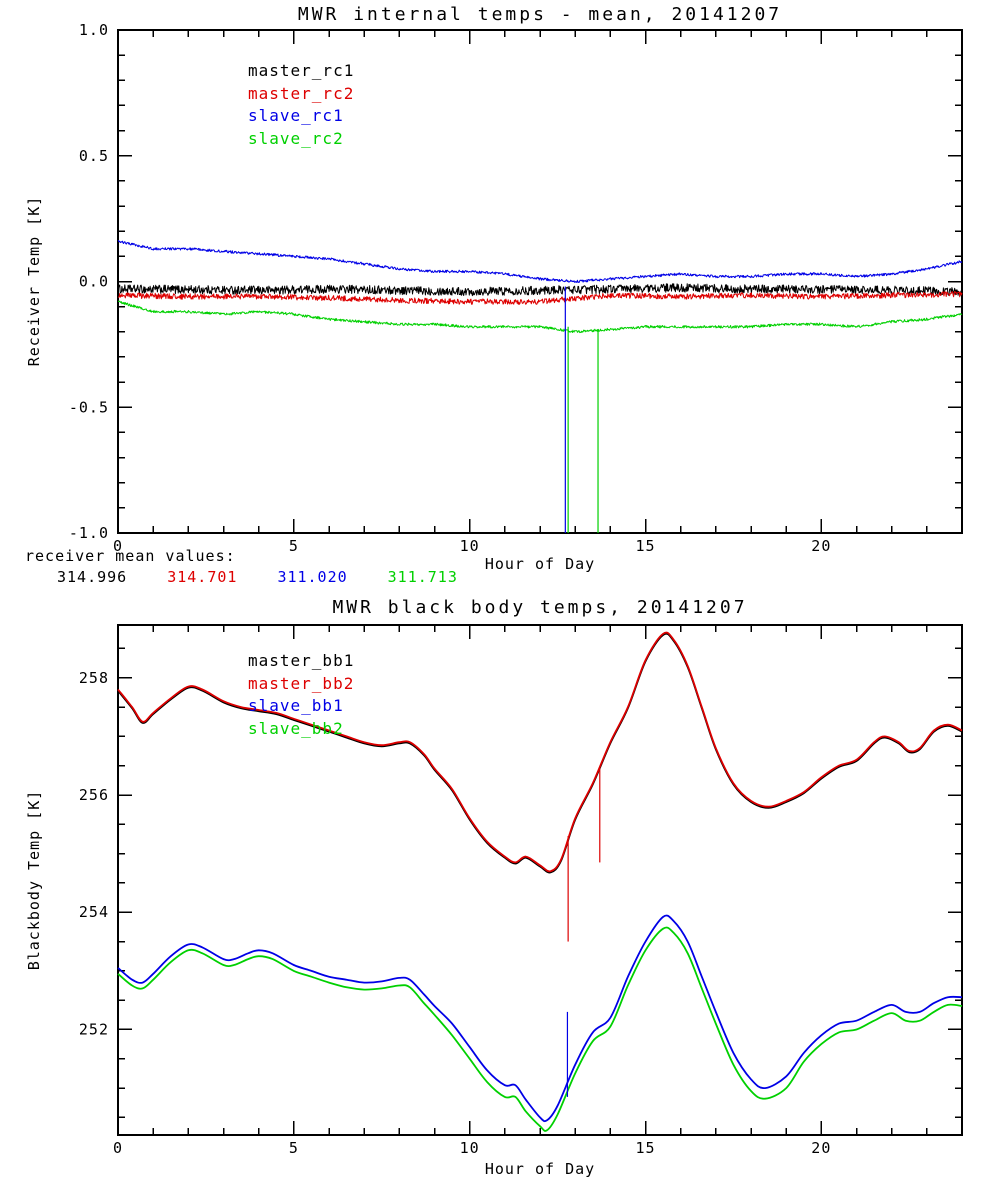 The width and height of the screenshot is (1000, 1200). I want to click on y-tick-label: 258, so click(94, 678).